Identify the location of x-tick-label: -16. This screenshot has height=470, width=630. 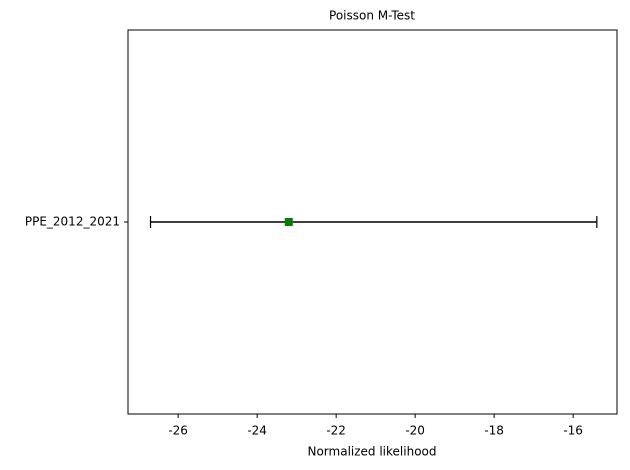
(573, 431).